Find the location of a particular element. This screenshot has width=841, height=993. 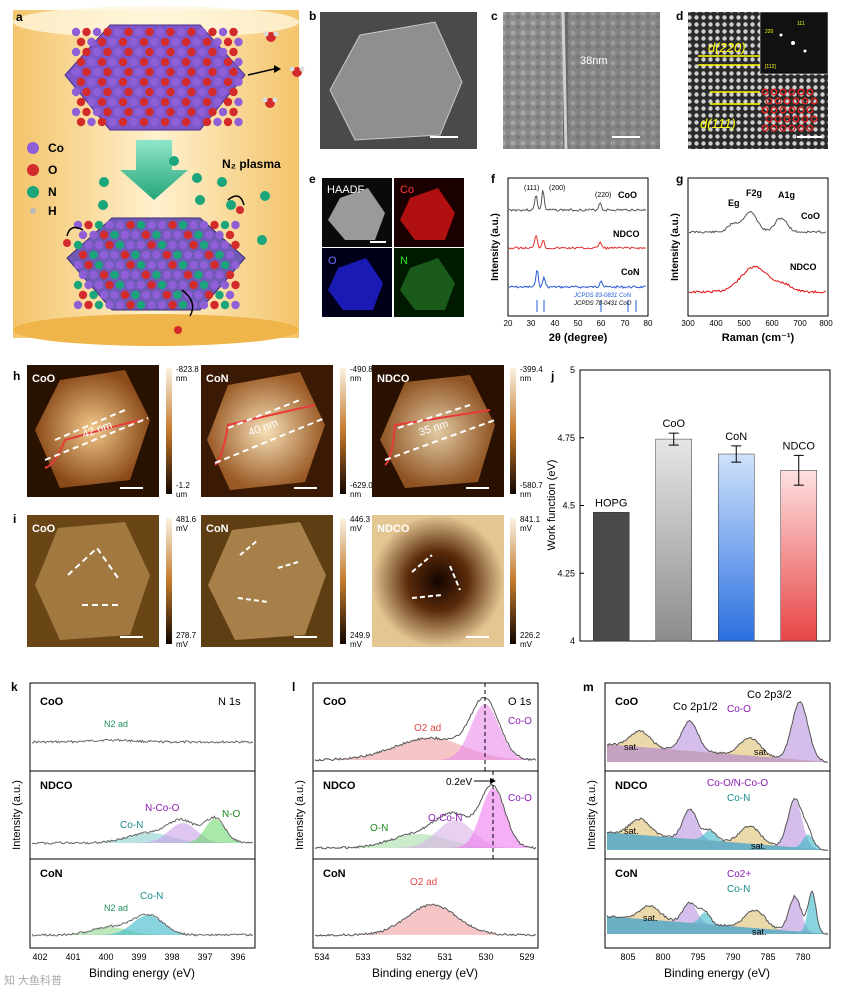

release-arrow is located at coordinates (261, 72).